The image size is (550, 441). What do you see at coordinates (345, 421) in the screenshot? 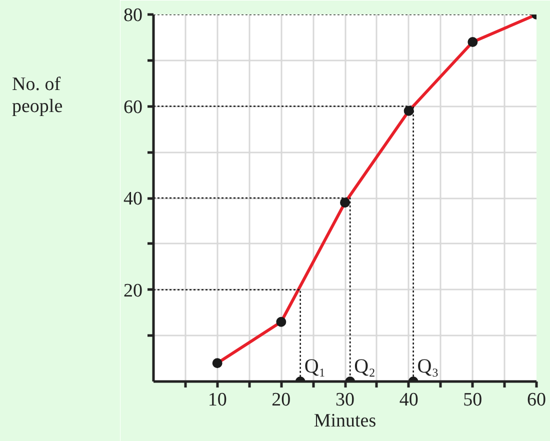
I see `x-axis-title: Minutes` at bounding box center [345, 421].